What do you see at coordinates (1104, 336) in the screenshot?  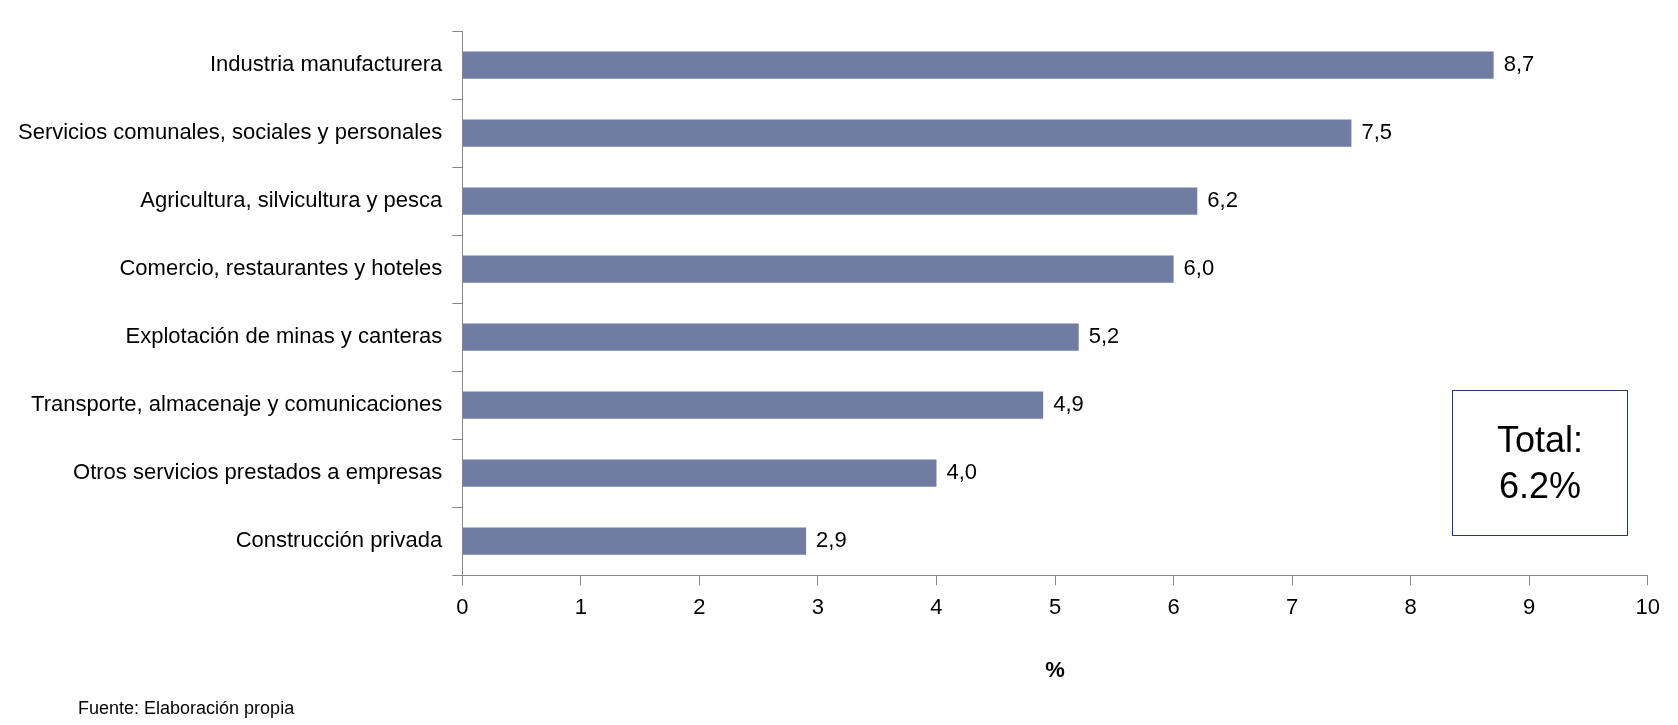 I see `data-label: 5,2` at bounding box center [1104, 336].